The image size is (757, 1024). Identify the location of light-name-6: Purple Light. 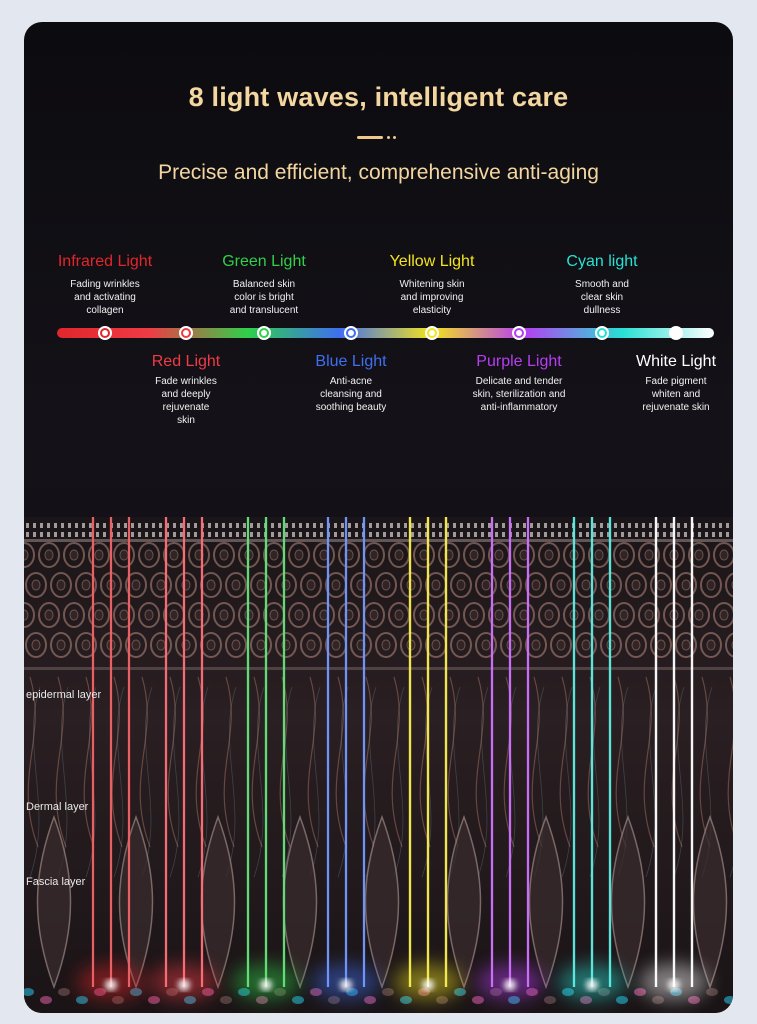
(519, 361).